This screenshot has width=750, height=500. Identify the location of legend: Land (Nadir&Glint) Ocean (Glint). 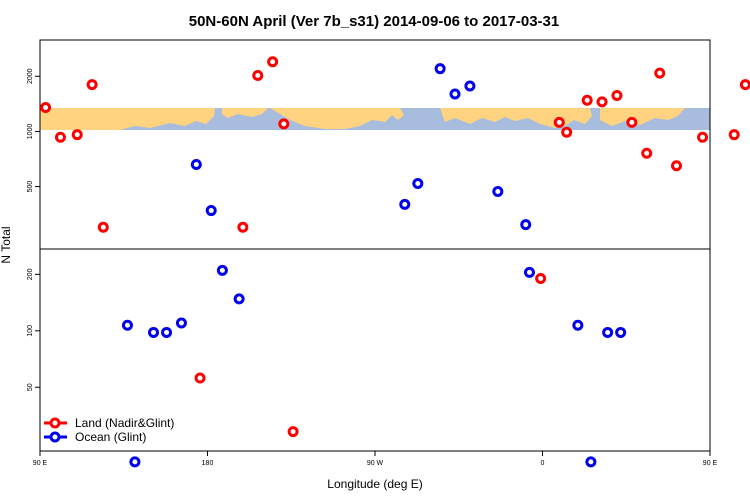
(109, 430).